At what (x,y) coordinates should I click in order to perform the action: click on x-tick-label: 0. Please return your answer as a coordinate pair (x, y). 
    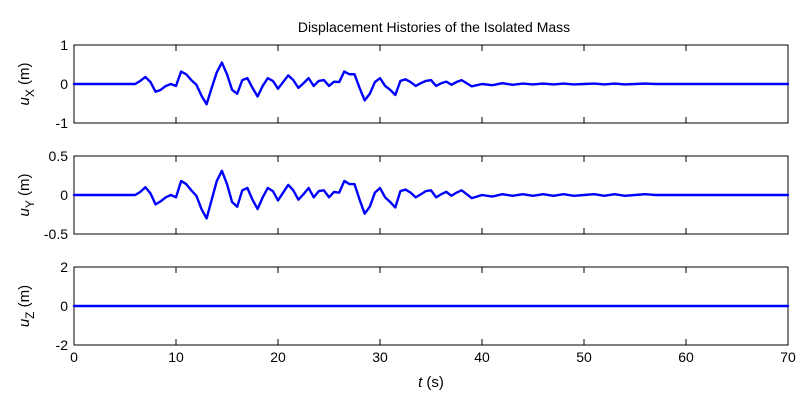
    Looking at the image, I should click on (74, 357).